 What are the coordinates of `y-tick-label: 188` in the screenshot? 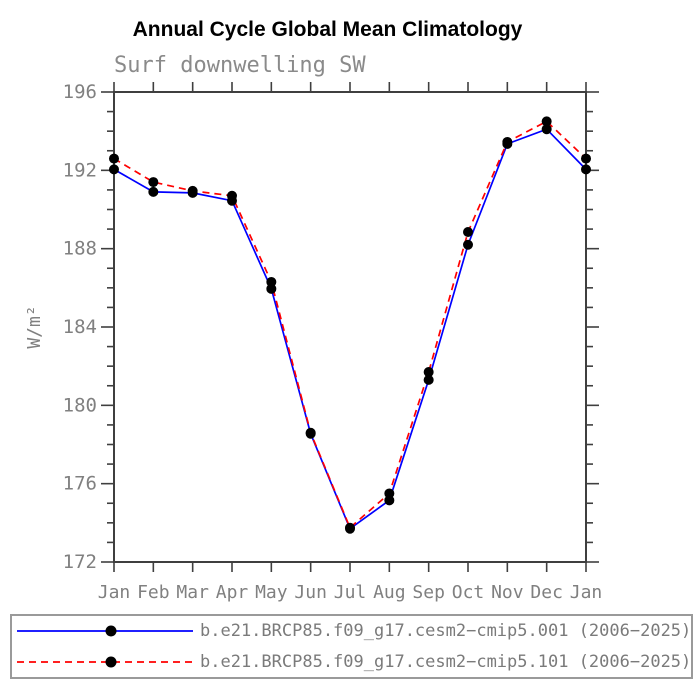 It's located at (80, 249).